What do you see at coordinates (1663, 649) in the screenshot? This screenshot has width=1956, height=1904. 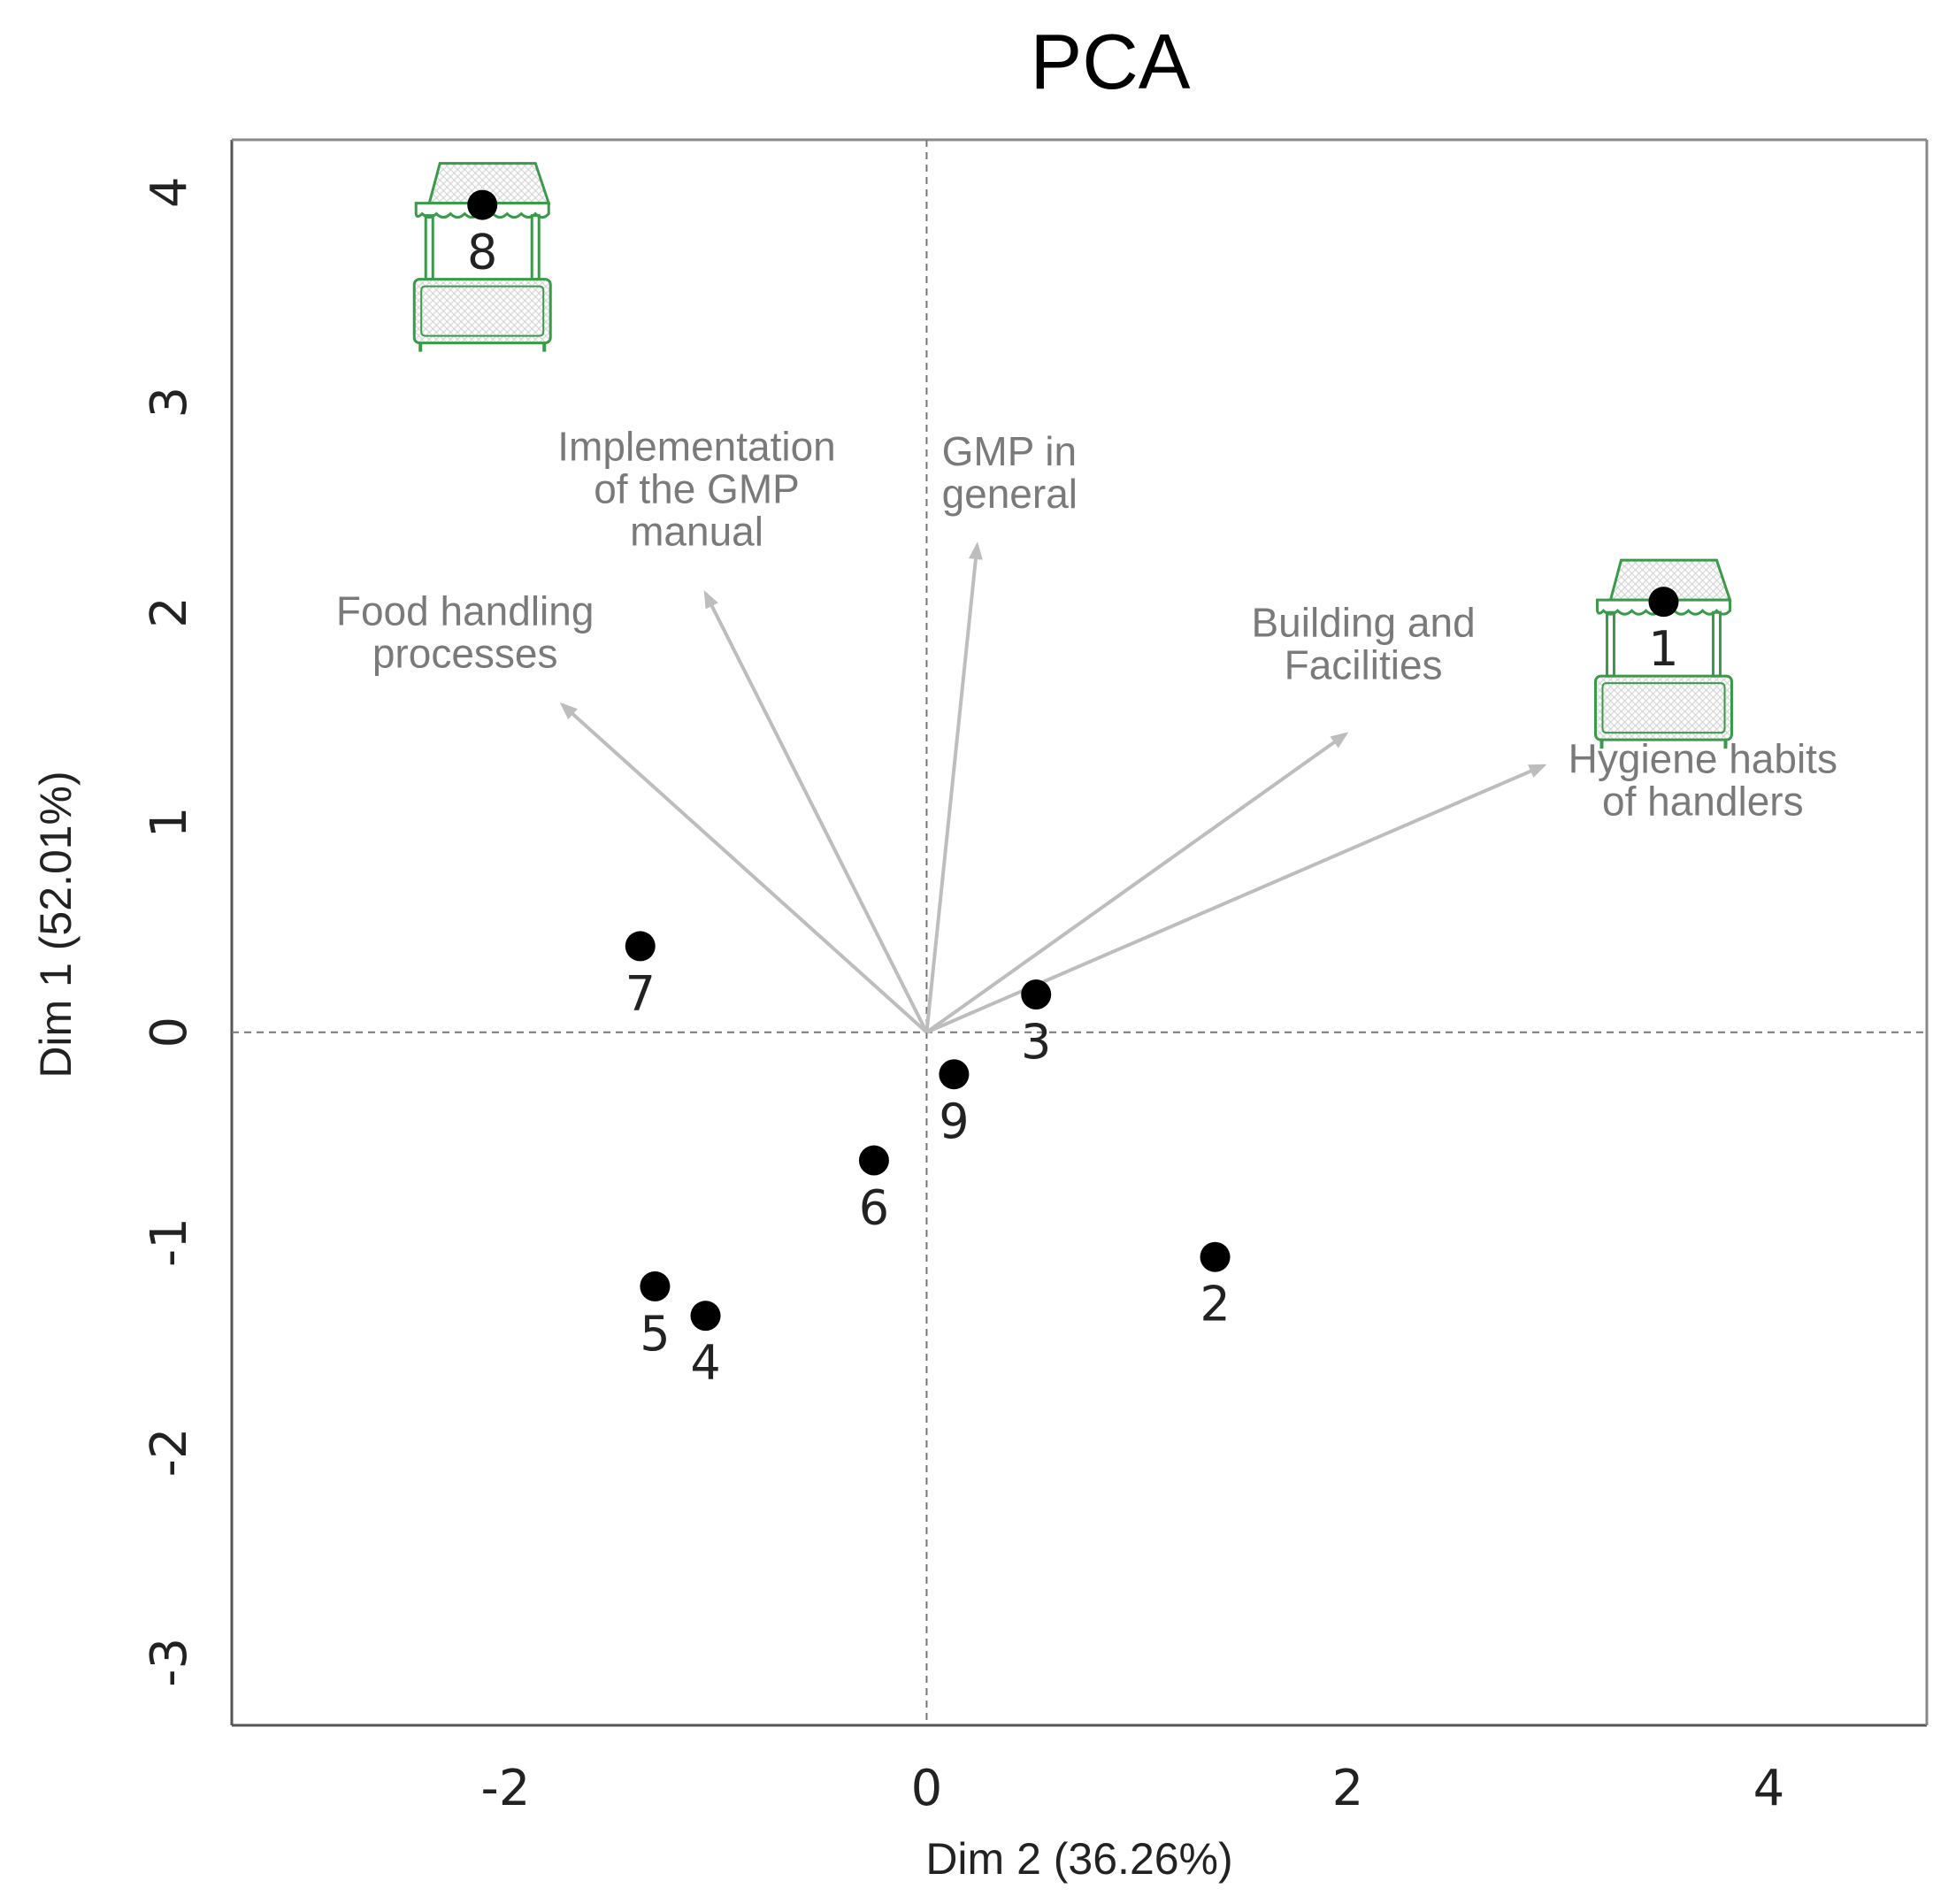 I see `point-label: 1` at bounding box center [1663, 649].